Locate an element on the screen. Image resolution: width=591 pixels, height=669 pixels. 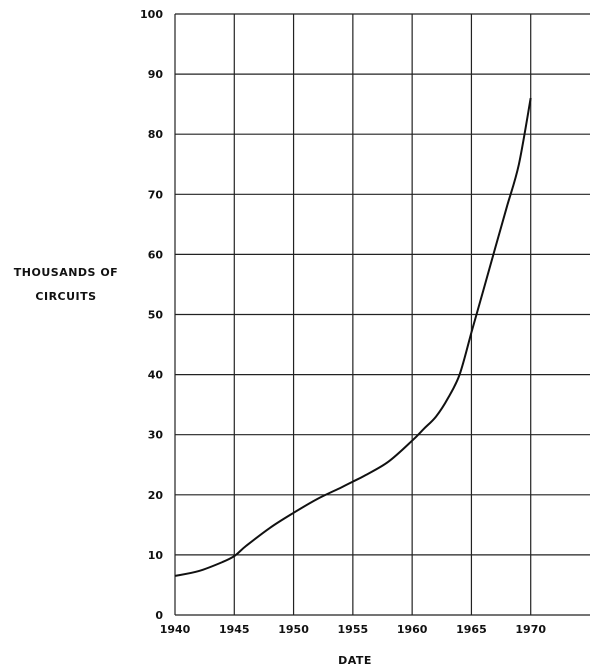
x-tick-label-1960: 1960 is located at coordinates (412, 629).